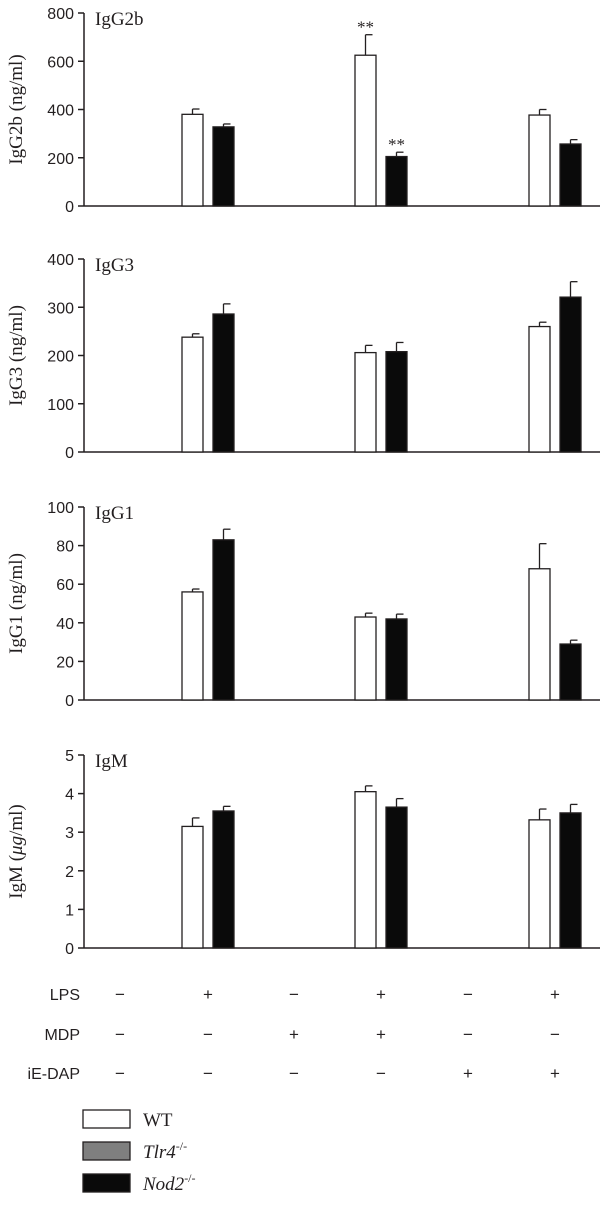 This screenshot has height=1209, width=600. I want to click on y-tick-label: 3, so click(69, 833).